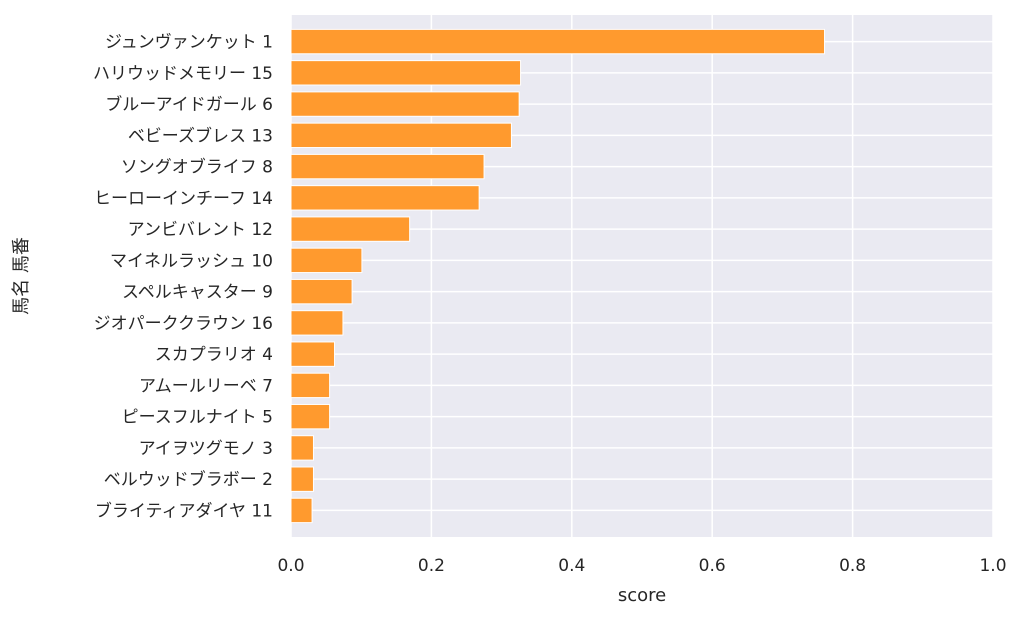 The width and height of the screenshot is (1024, 620). Describe the element at coordinates (191, 261) in the screenshot. I see `category-label: マイネルラッシュ 10` at that location.